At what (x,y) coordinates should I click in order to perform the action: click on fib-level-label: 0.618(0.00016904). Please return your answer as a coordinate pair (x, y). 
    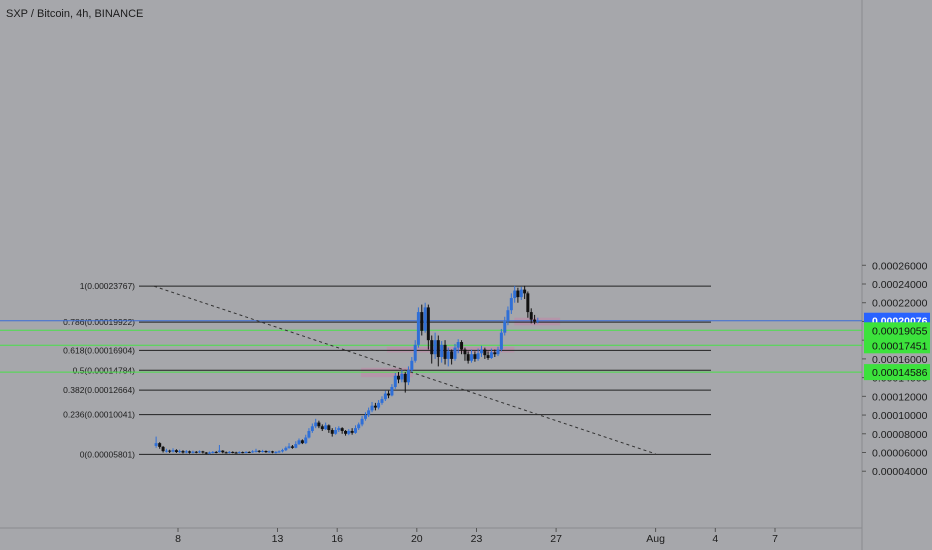
    Looking at the image, I should click on (99, 350).